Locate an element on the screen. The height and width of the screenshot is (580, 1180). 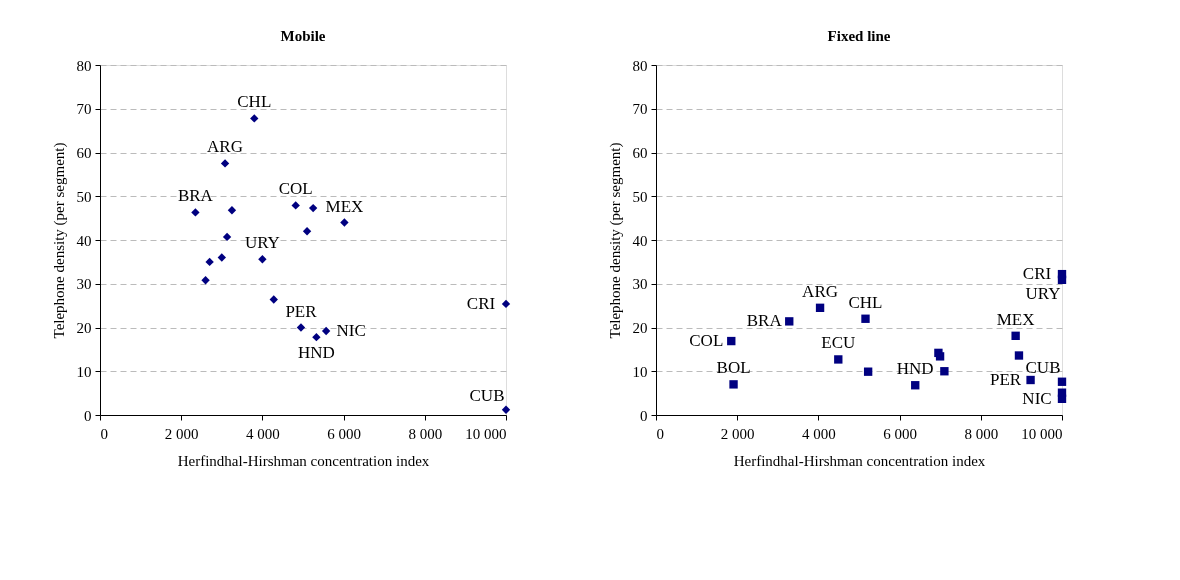
annotation: ECU is located at coordinates (838, 343).